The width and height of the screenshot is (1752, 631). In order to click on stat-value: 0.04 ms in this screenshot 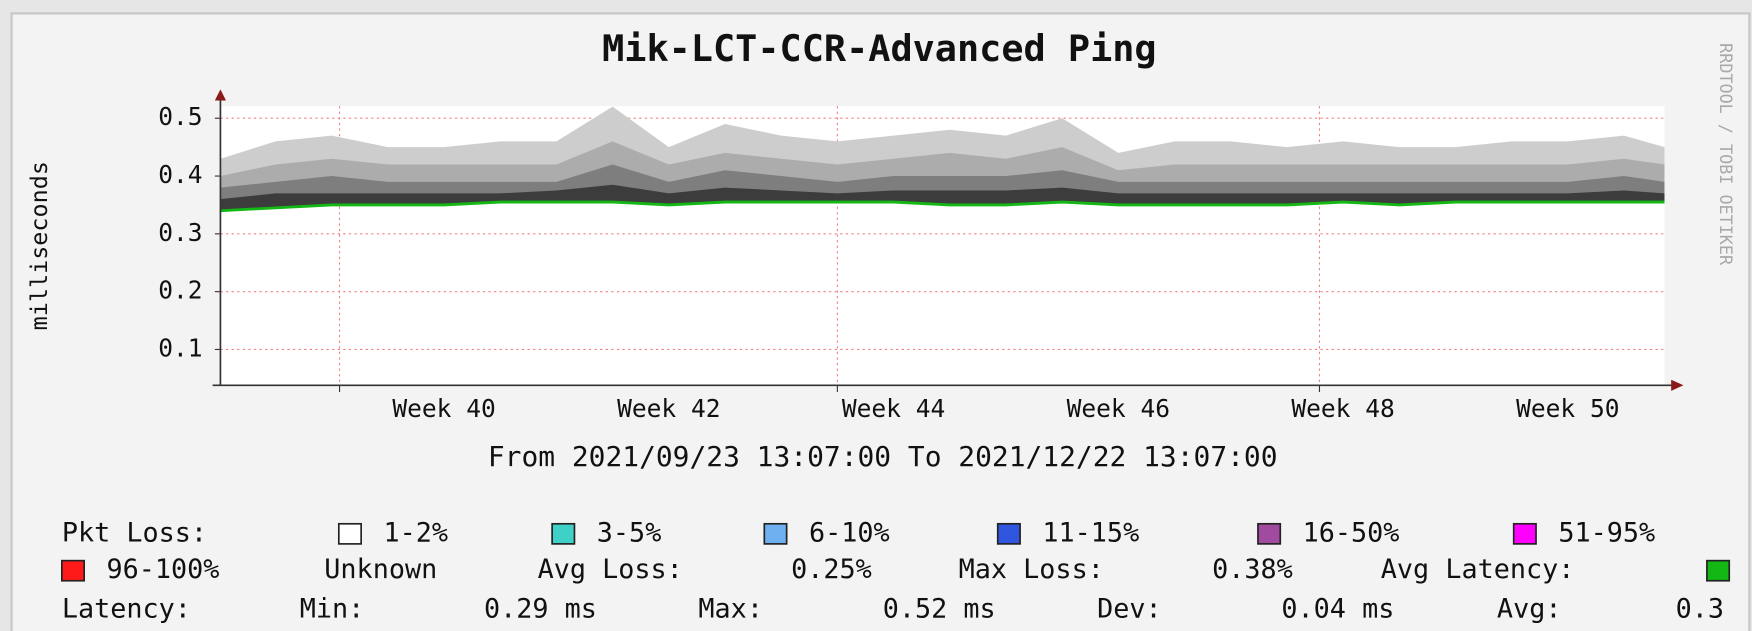, I will do `click(1337, 608)`.